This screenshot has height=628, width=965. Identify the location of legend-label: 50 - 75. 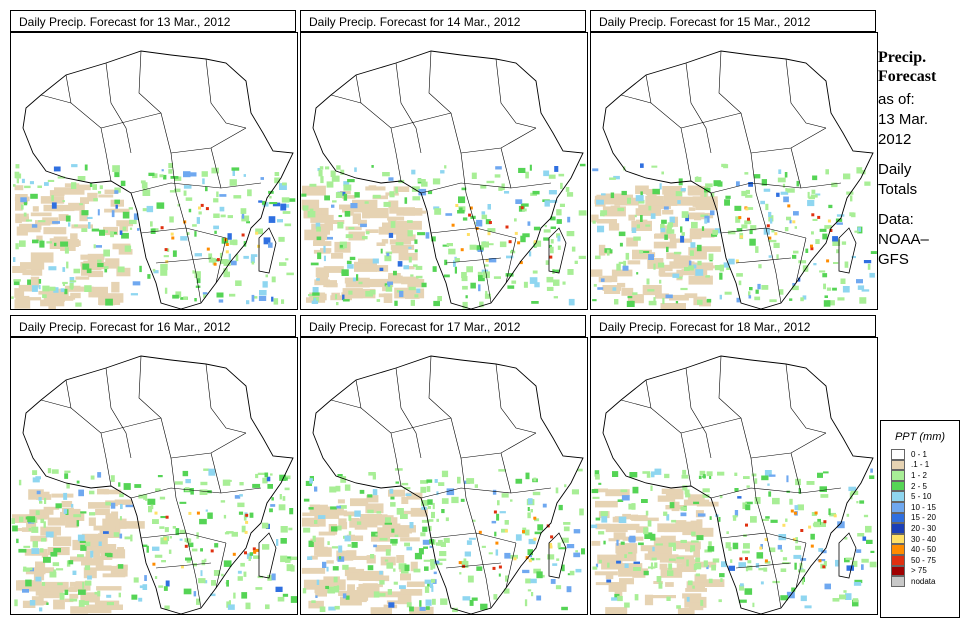
(923, 560).